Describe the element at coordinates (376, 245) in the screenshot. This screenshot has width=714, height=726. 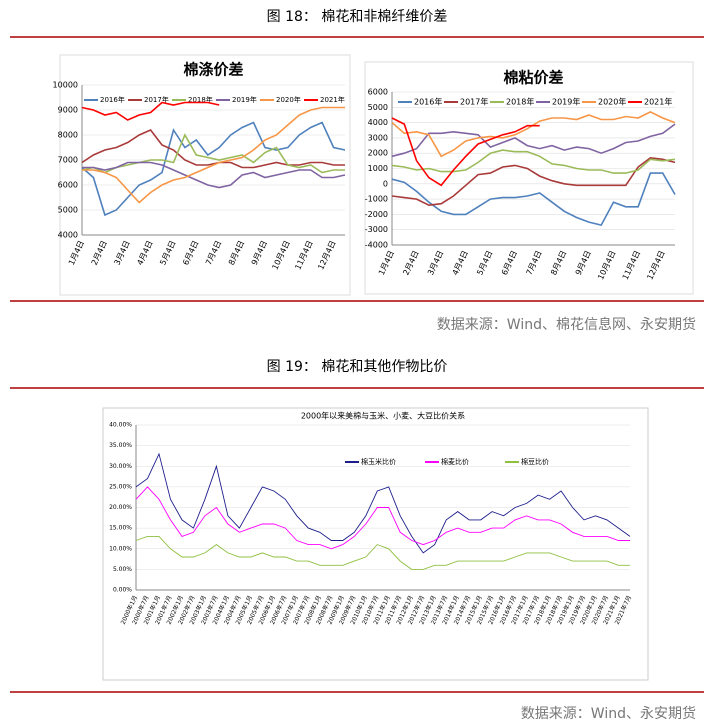
I see `y-tick-label: -4000` at that location.